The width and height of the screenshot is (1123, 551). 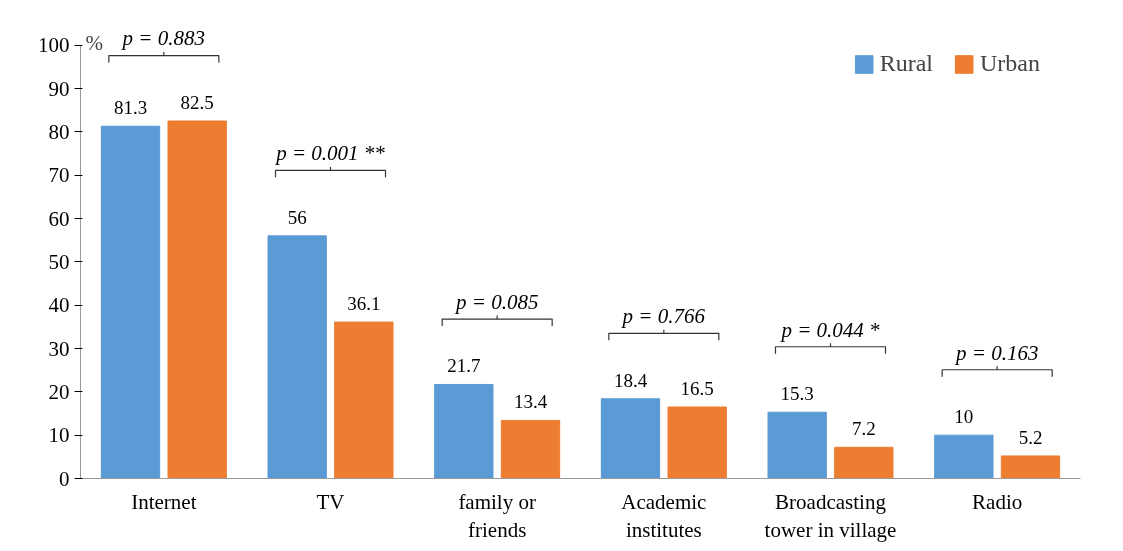 What do you see at coordinates (59, 261) in the screenshot?
I see `y-tick-label: 50` at bounding box center [59, 261].